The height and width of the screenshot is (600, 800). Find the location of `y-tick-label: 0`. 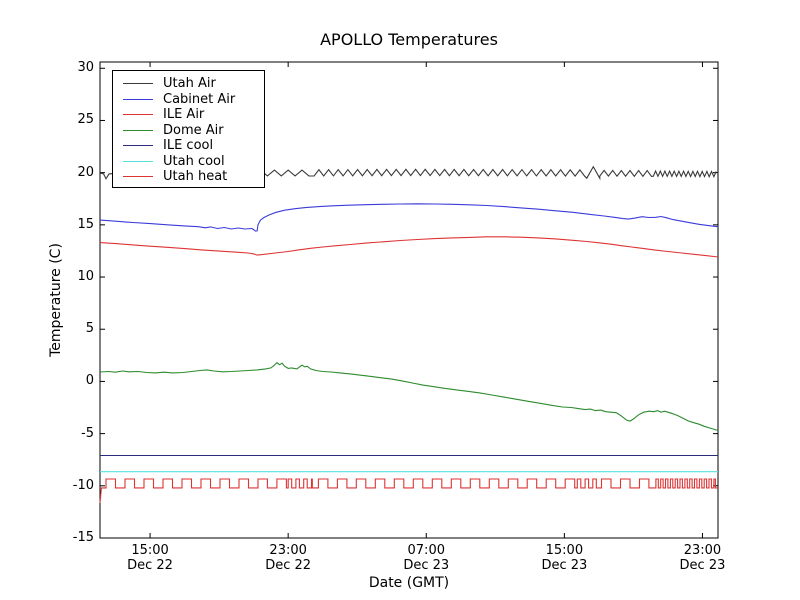

y-tick-label: 0 is located at coordinates (89, 381).